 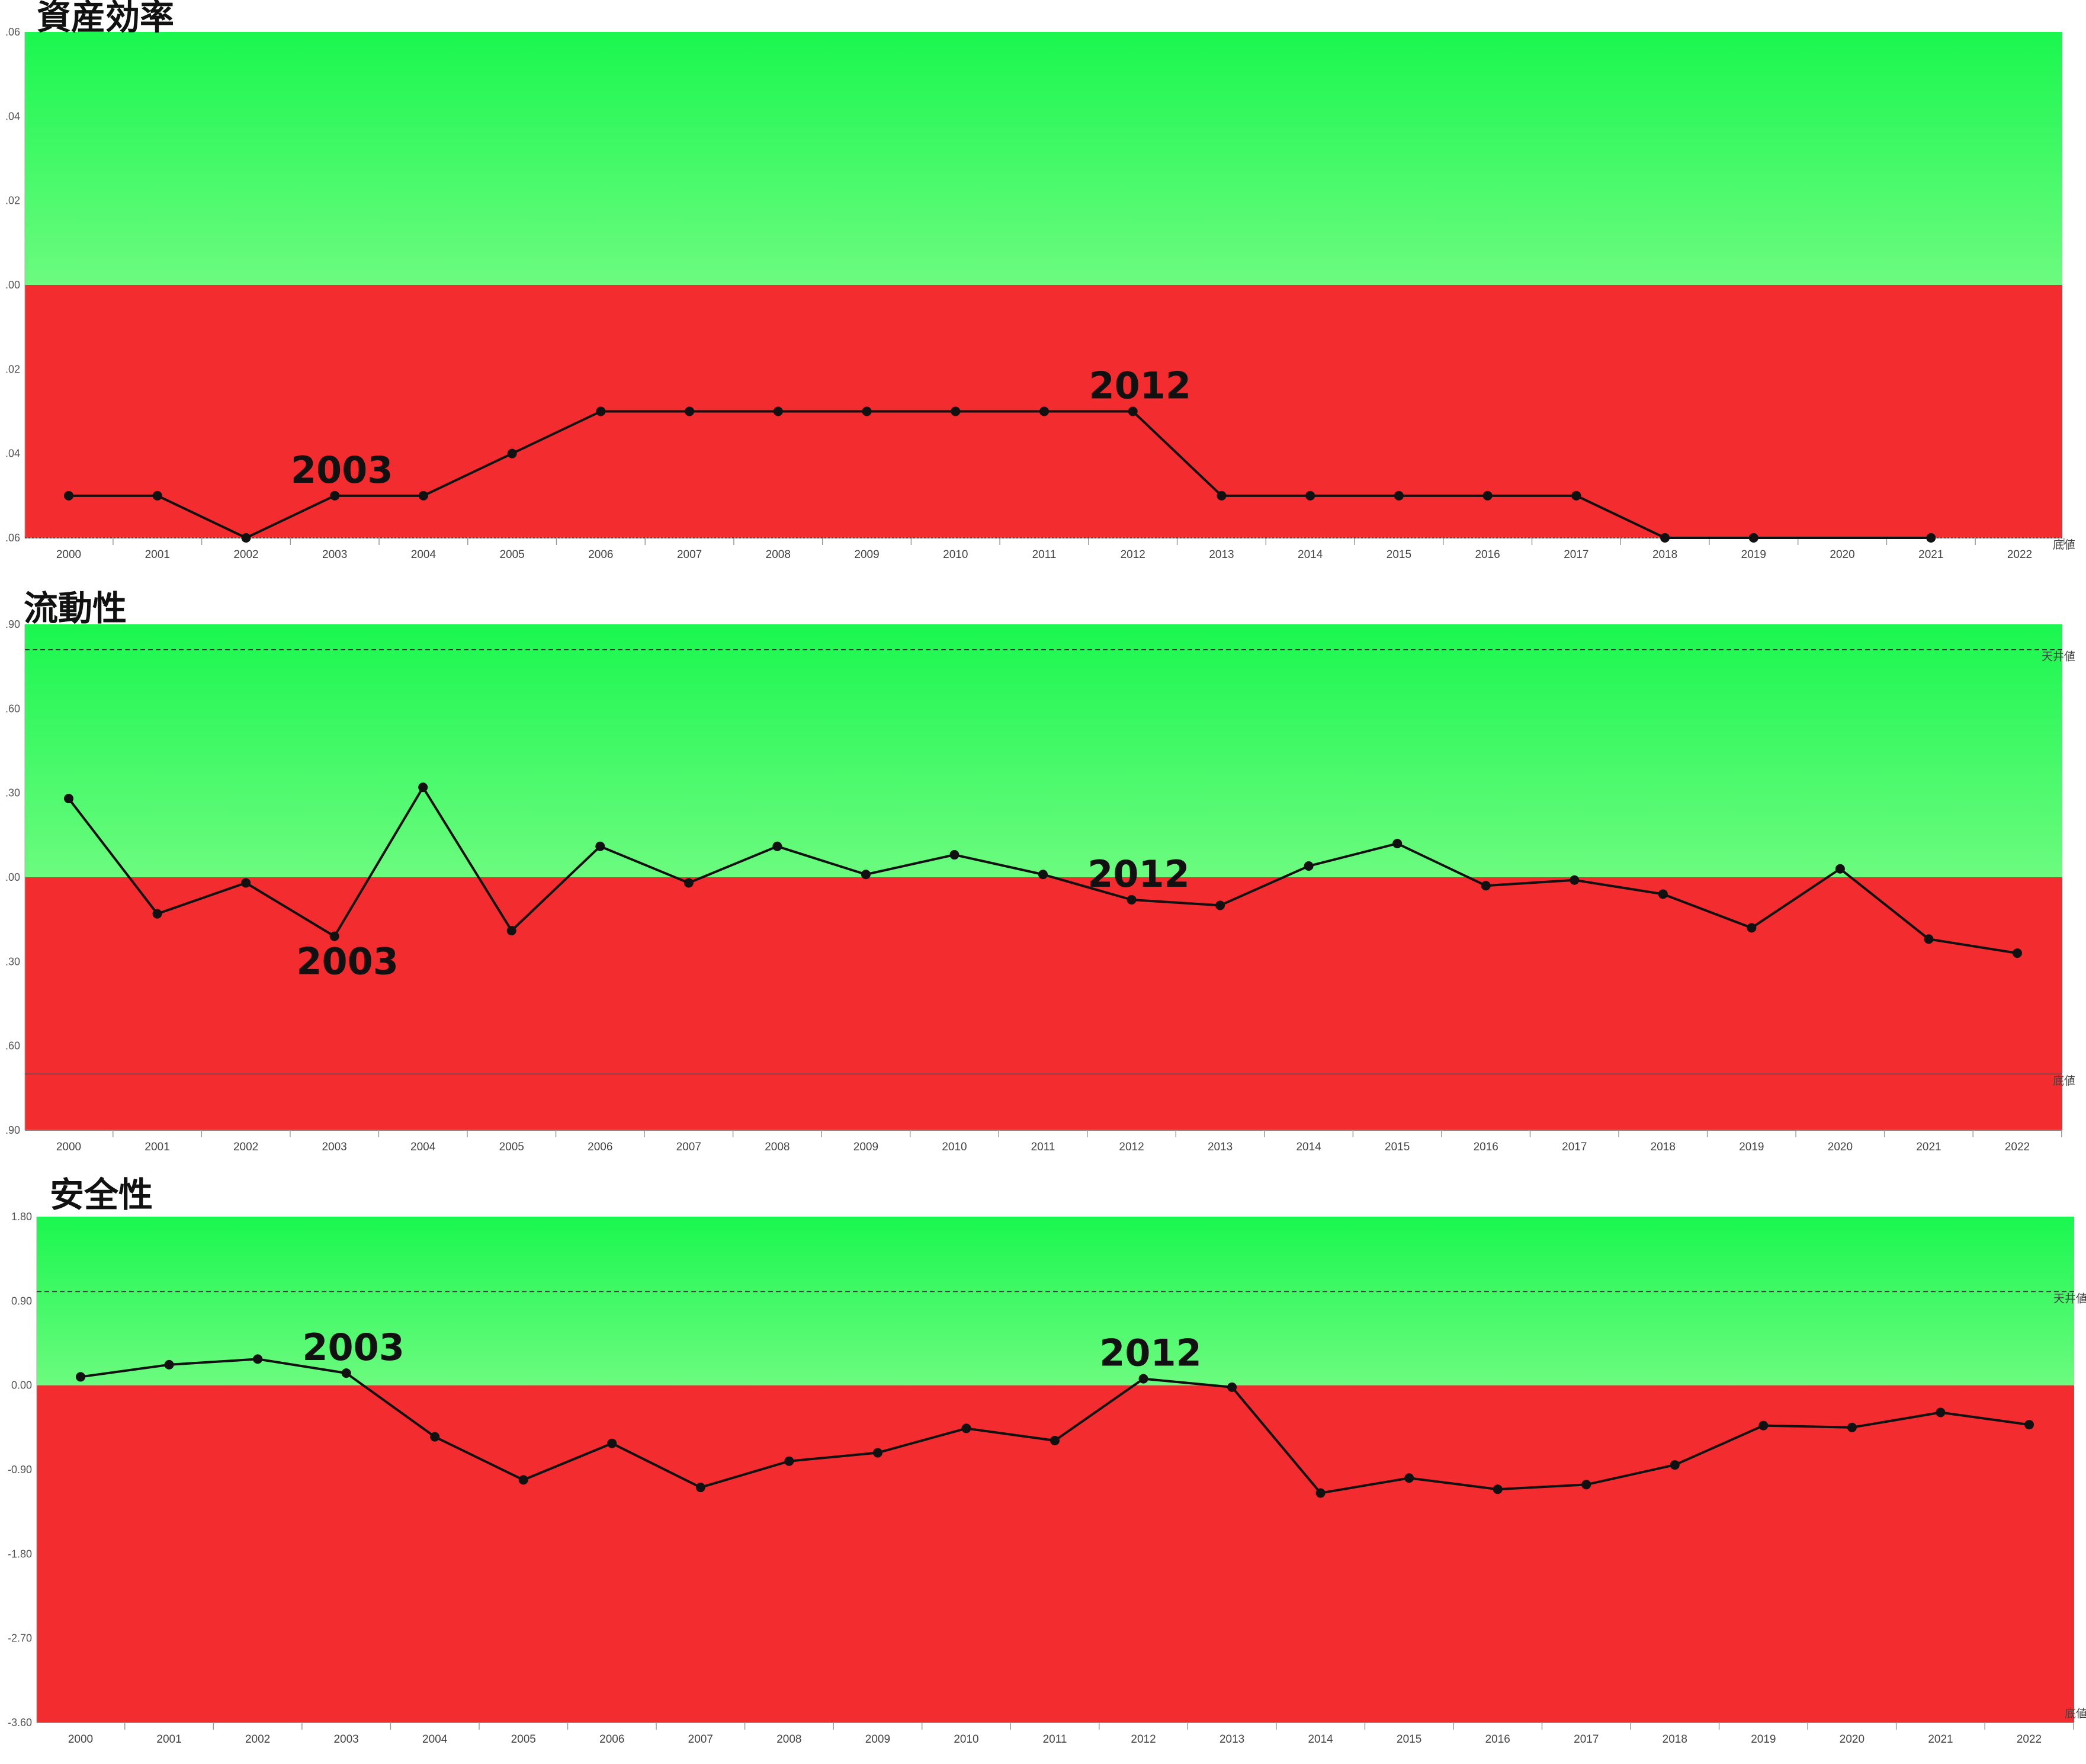 What do you see at coordinates (866, 555) in the screenshot?
I see `x-tick-label: 2009` at bounding box center [866, 555].